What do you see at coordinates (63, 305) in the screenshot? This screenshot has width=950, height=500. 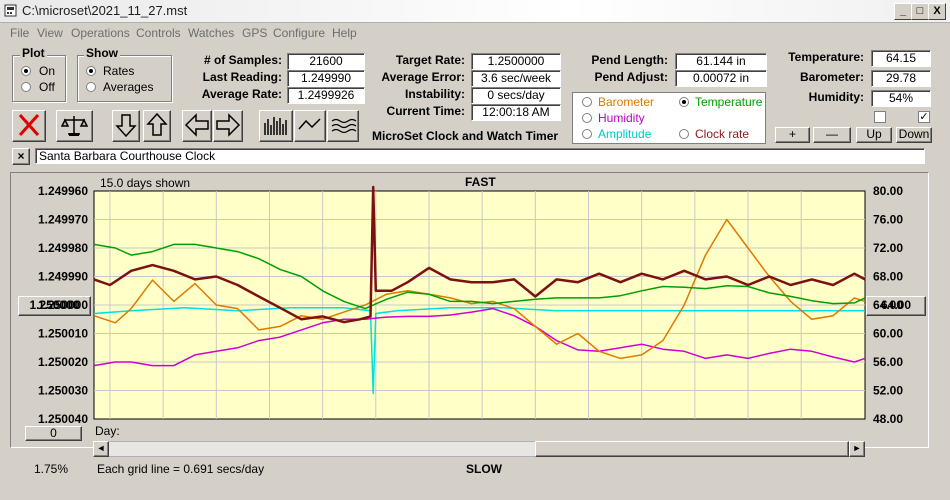 I see `y-left-tick-label: 1.250000` at bounding box center [63, 305].